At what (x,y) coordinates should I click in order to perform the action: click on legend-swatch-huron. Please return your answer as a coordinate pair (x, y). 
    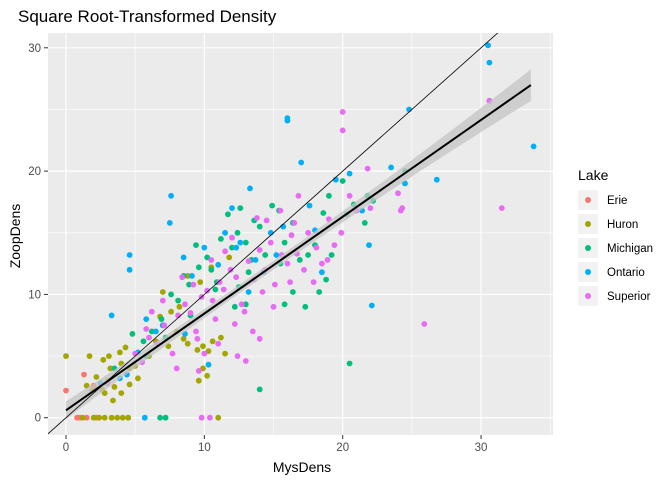
    Looking at the image, I should click on (588, 224).